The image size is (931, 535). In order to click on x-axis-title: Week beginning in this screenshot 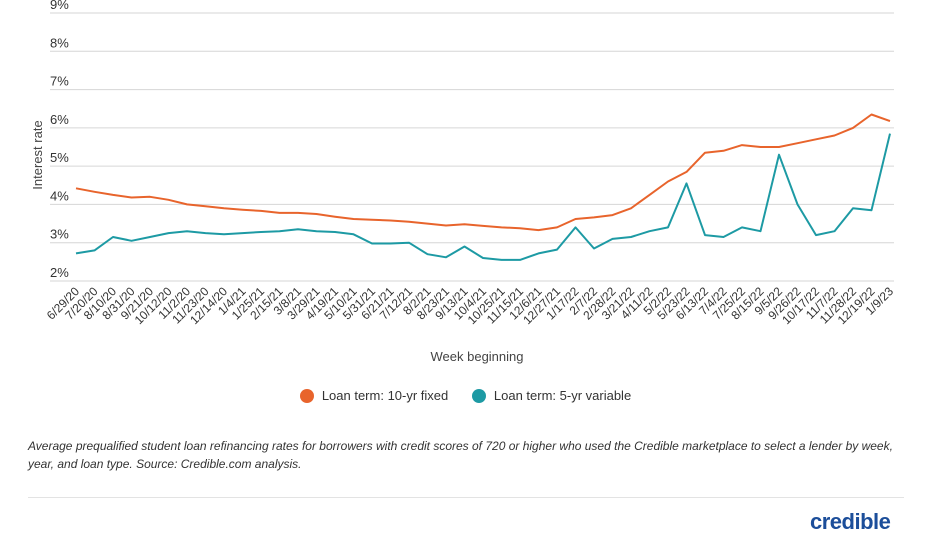, I will do `click(477, 356)`.